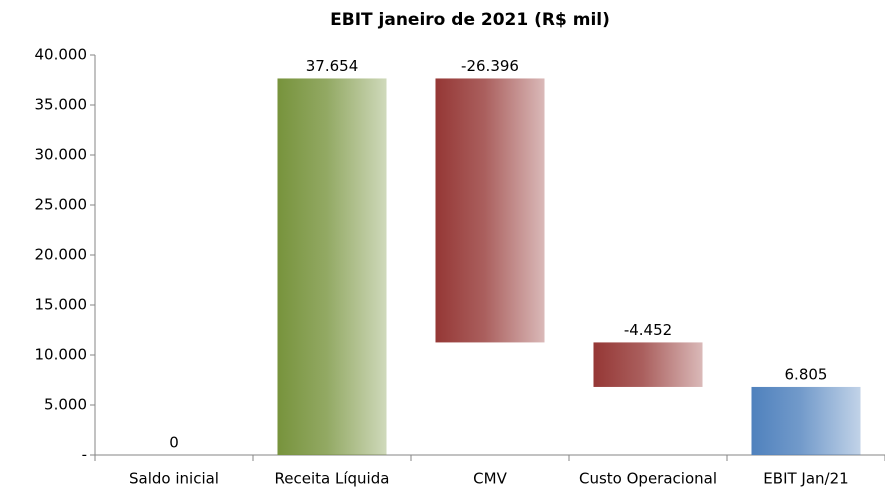  Describe the element at coordinates (332, 66) in the screenshot. I see `value-label: 37.654` at that location.